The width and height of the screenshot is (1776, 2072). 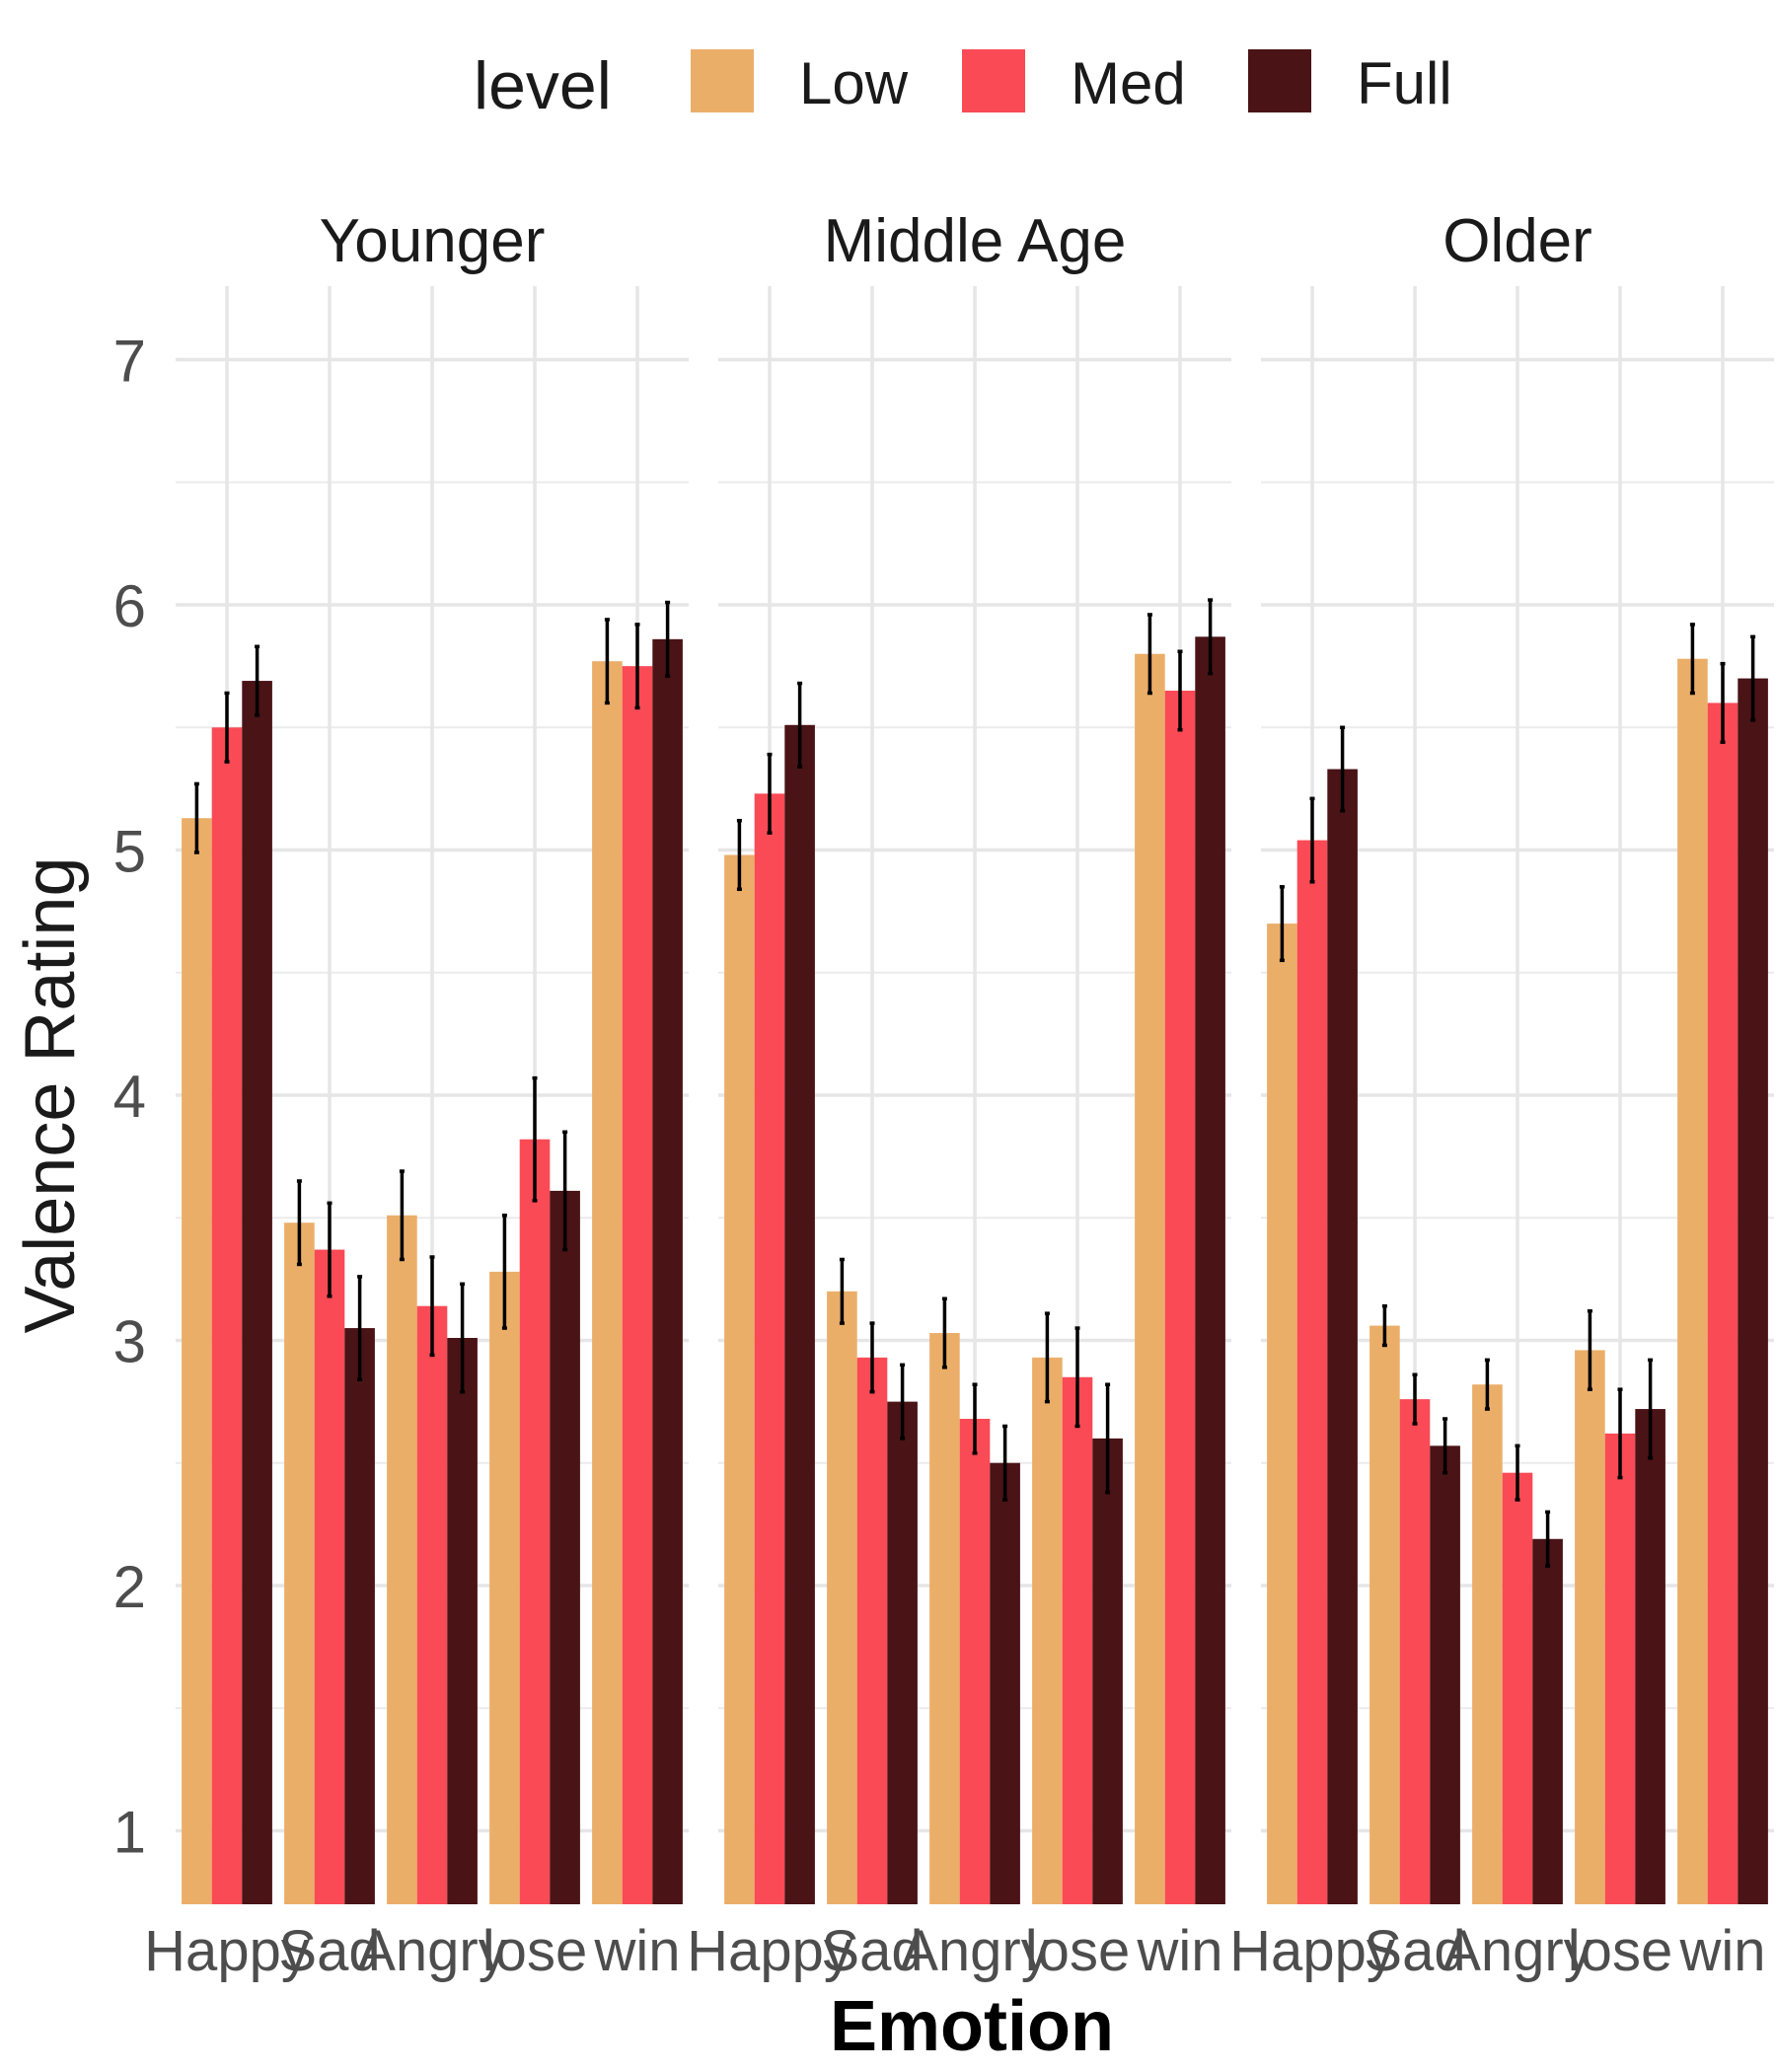 I want to click on y-tick-label: 7, so click(x=129, y=362).